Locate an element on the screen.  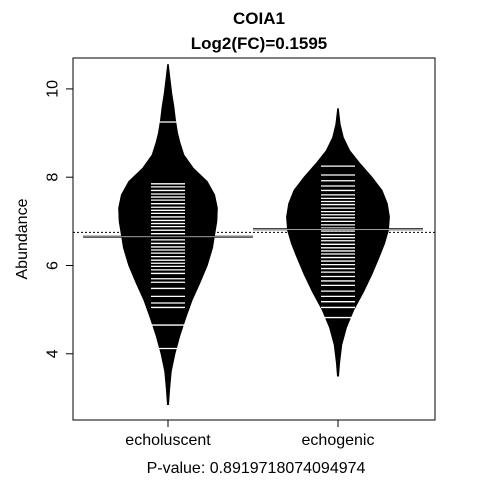
x-axis: echoluscent echogenic is located at coordinates (249, 434).